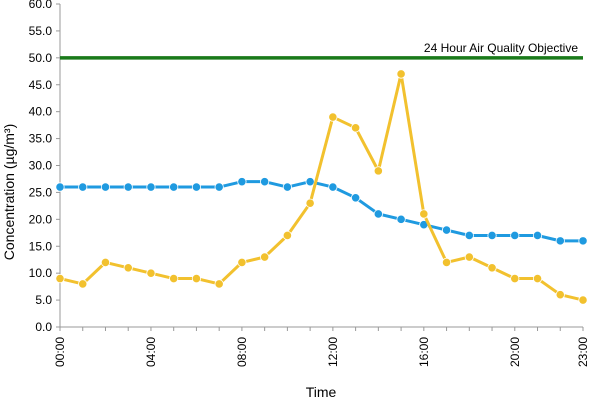 This screenshot has width=600, height=400. I want to click on y-tick-label: 20.0, so click(41, 219).